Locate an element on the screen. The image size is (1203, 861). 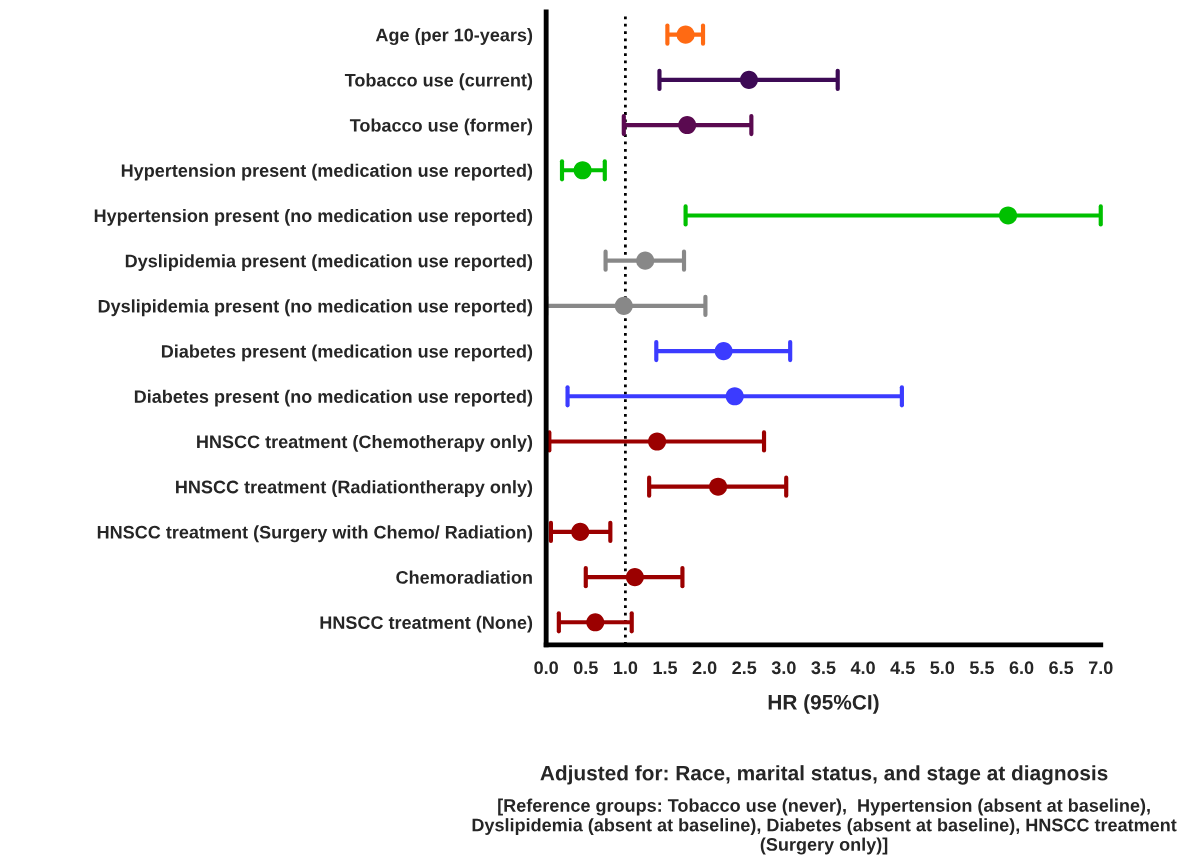
y-tick-label: Age (per 10-years) is located at coordinates (454, 37).